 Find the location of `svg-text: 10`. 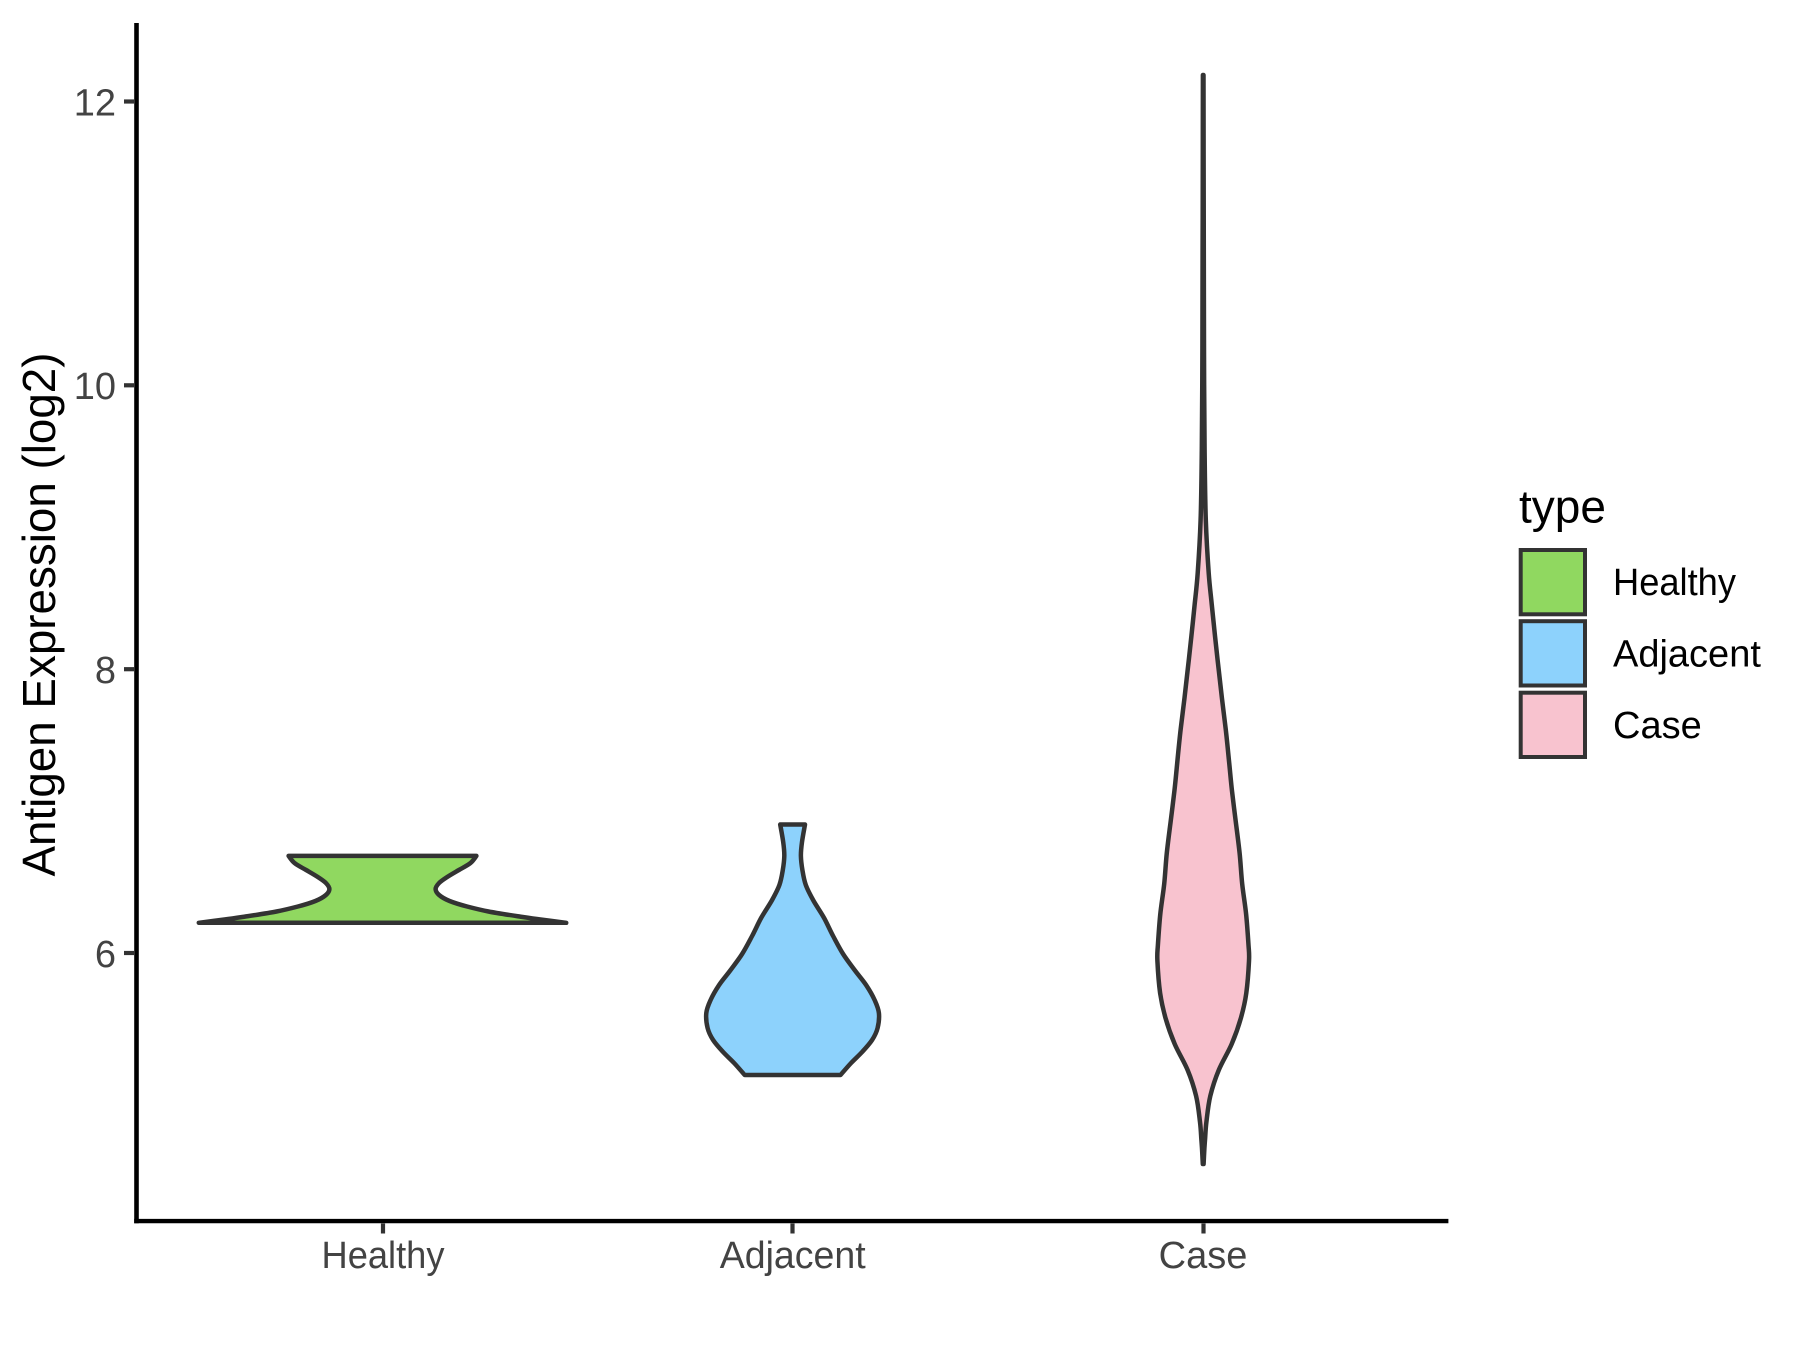

svg-text: 10 is located at coordinates (95, 387).